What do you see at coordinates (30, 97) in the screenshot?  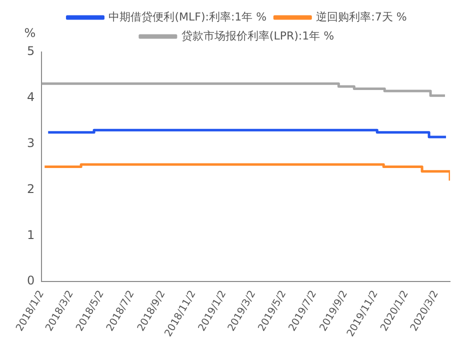 I see `y-tick-label: 4` at bounding box center [30, 97].